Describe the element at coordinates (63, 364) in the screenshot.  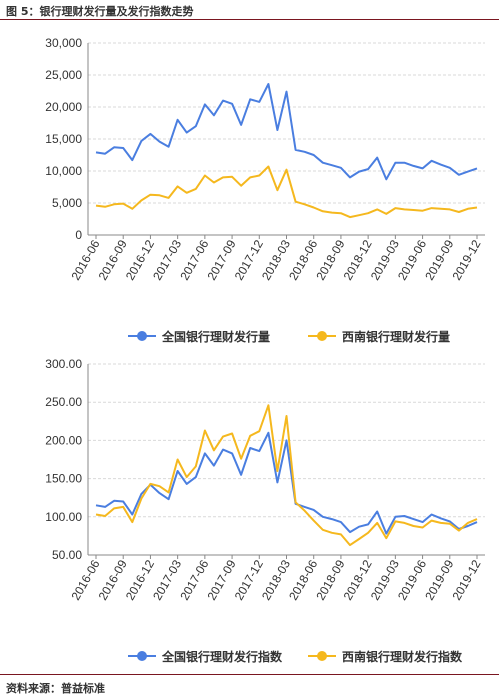
I see `y-tick-label: 300.00` at that location.